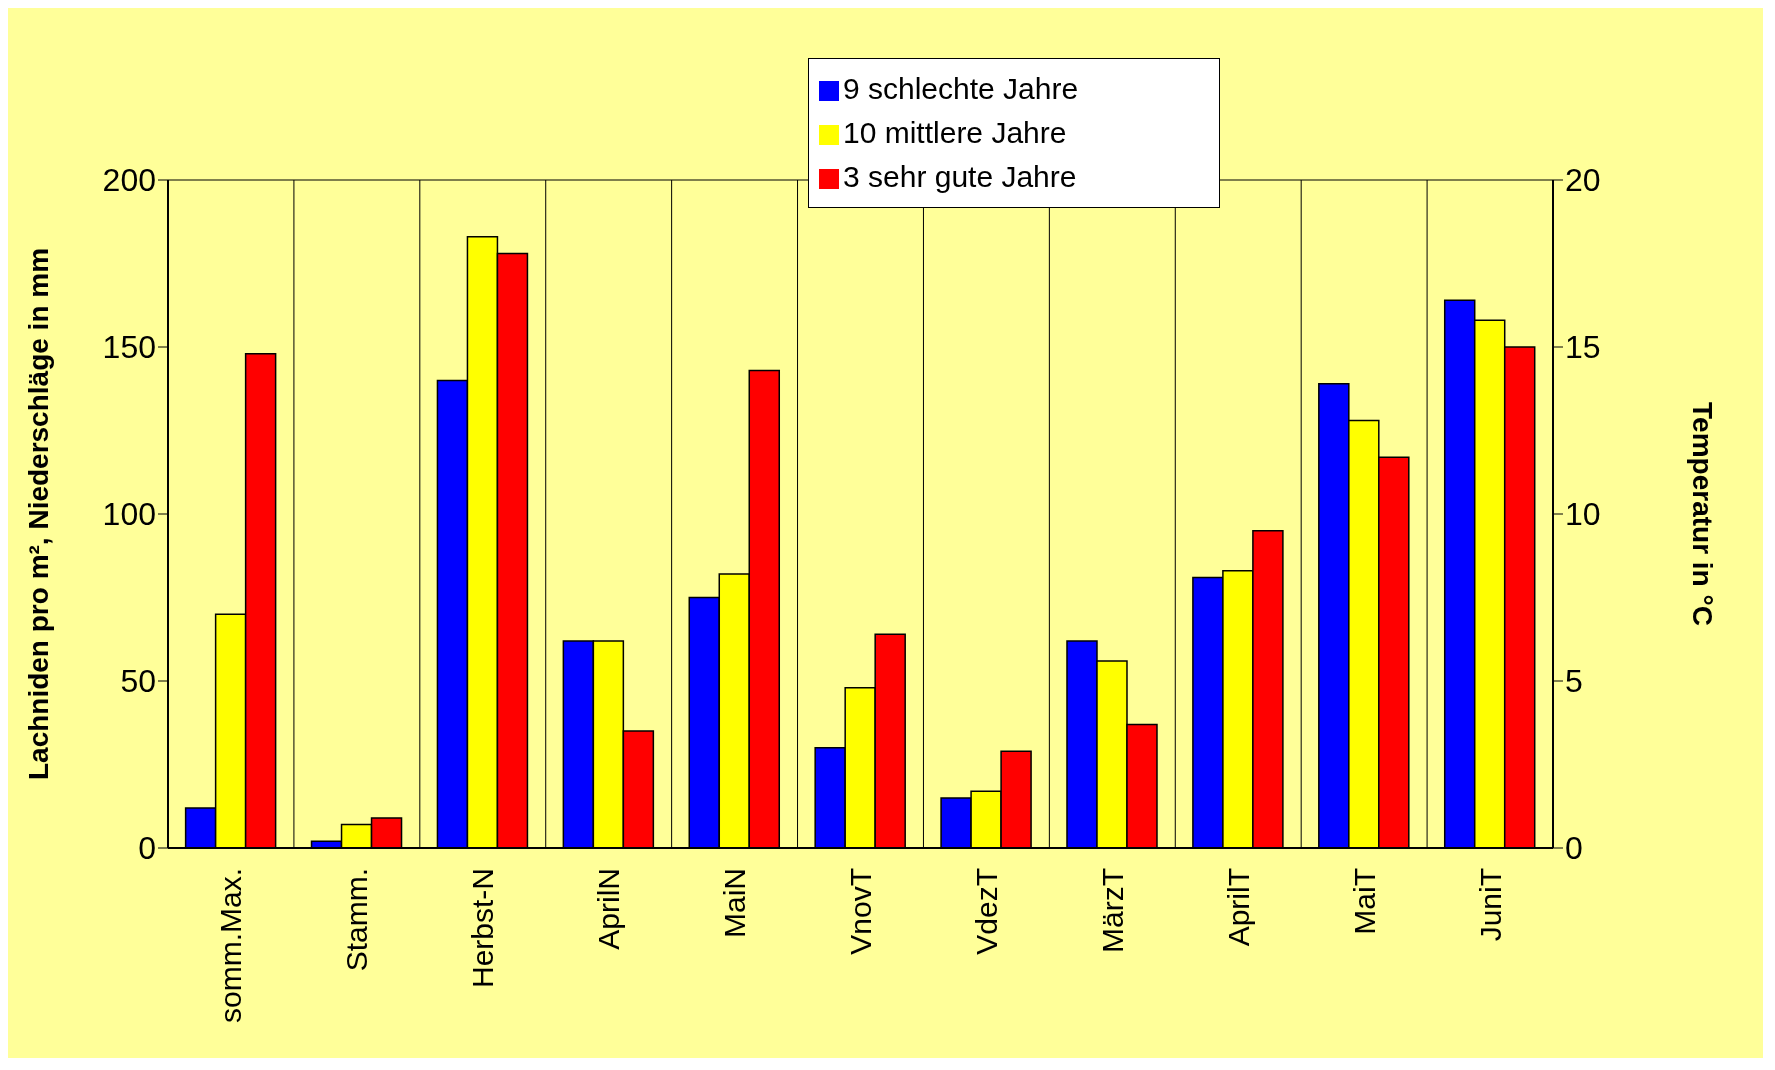  What do you see at coordinates (129, 514) in the screenshot?
I see `y-tick-label: 100` at bounding box center [129, 514].